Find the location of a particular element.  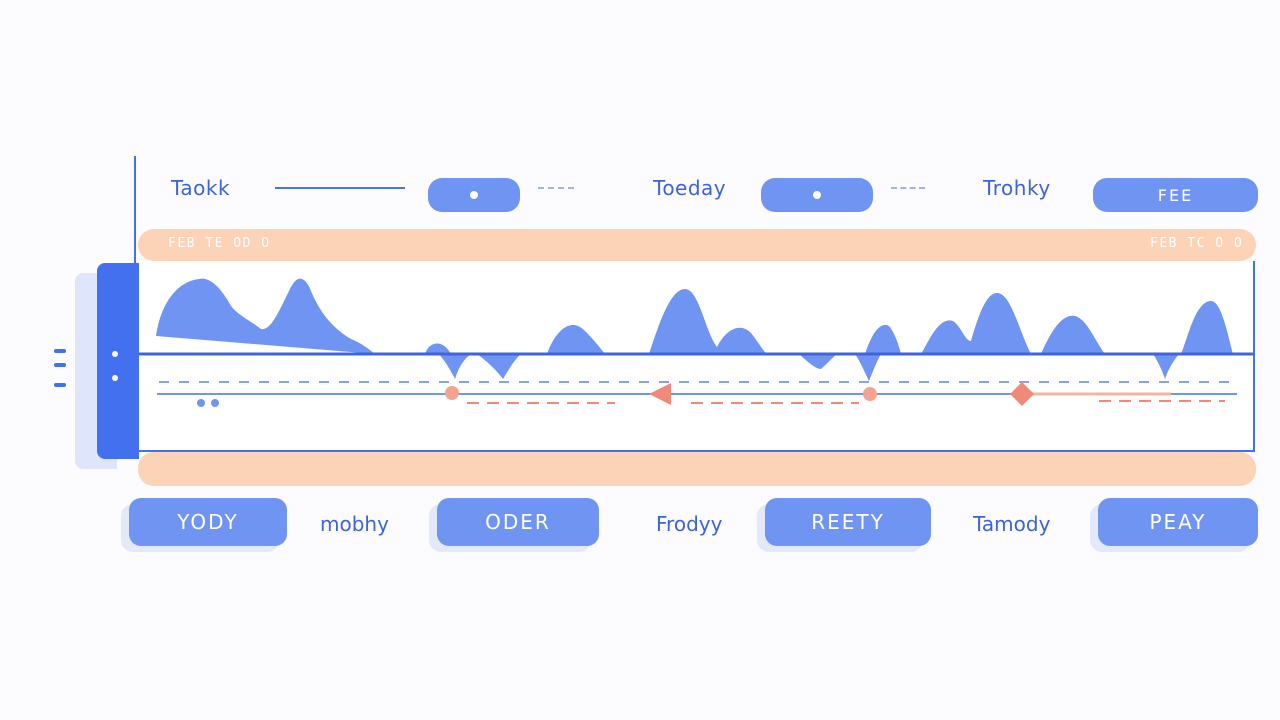

band-right-text: FEB TC O O is located at coordinates (1197, 243).